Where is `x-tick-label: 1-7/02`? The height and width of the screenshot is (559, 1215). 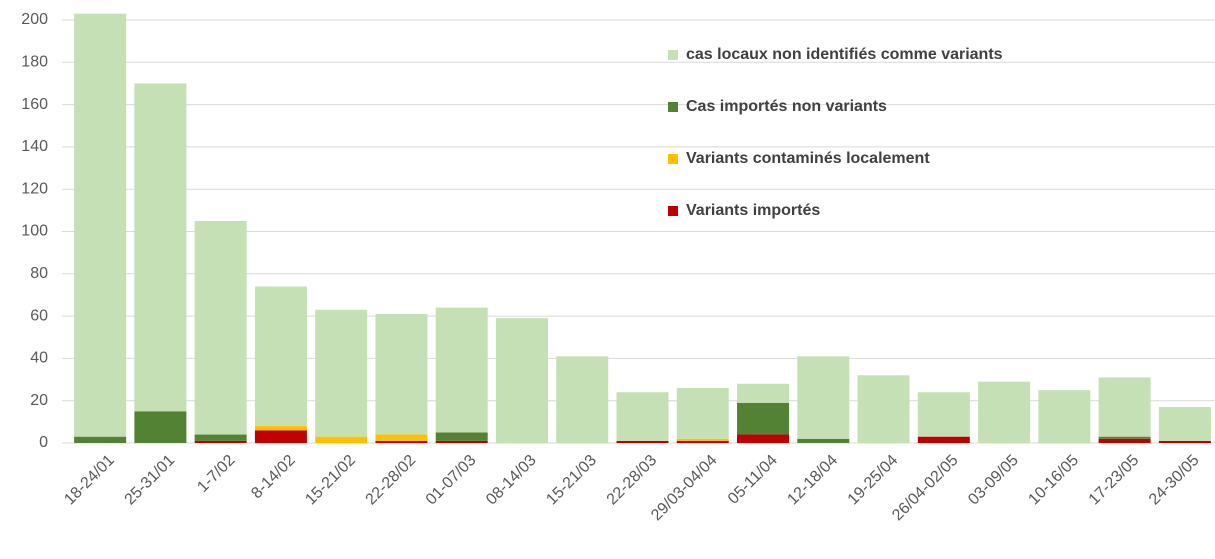 x-tick-label: 1-7/02 is located at coordinates (216, 474).